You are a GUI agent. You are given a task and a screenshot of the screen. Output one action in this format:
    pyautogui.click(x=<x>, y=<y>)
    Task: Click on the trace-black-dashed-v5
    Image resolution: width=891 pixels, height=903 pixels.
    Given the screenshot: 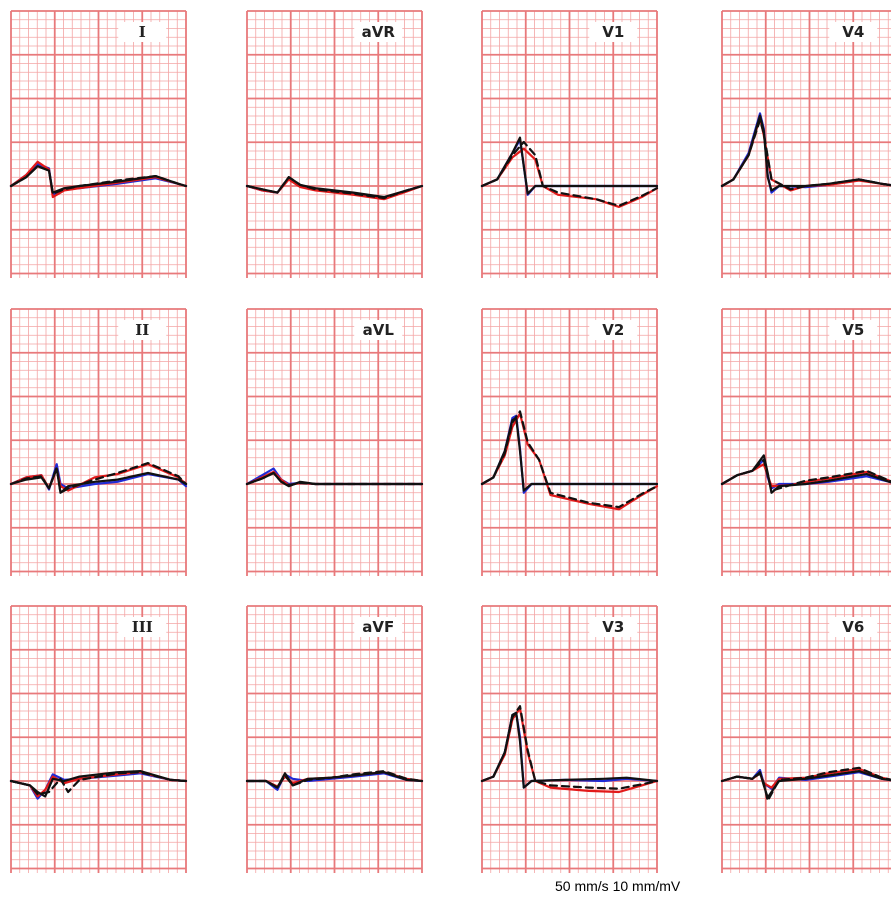 What is the action you would take?
    pyautogui.click(x=805, y=475)
    